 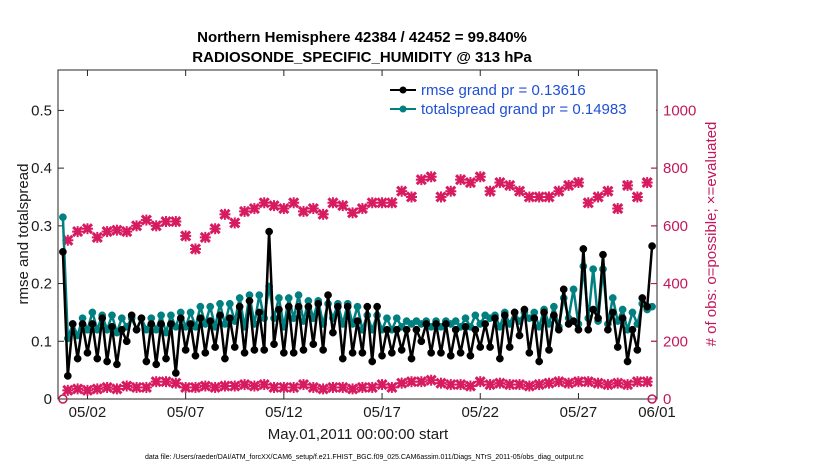 What do you see at coordinates (503, 90) in the screenshot?
I see `legend-rmse-label: rmse grand pr = 0.13616` at bounding box center [503, 90].